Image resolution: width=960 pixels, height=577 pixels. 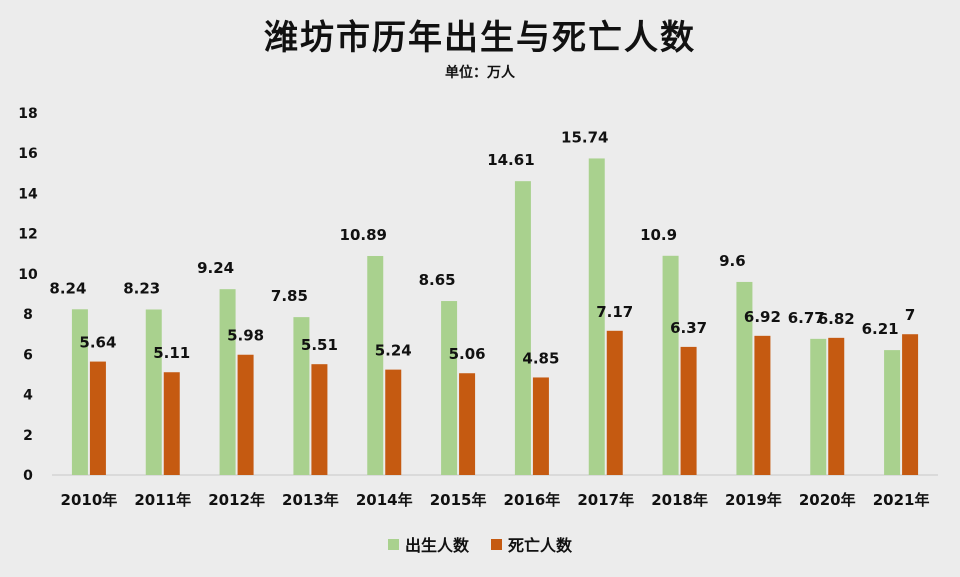 I want to click on legend: 出生人数 死亡人数, so click(x=480, y=544).